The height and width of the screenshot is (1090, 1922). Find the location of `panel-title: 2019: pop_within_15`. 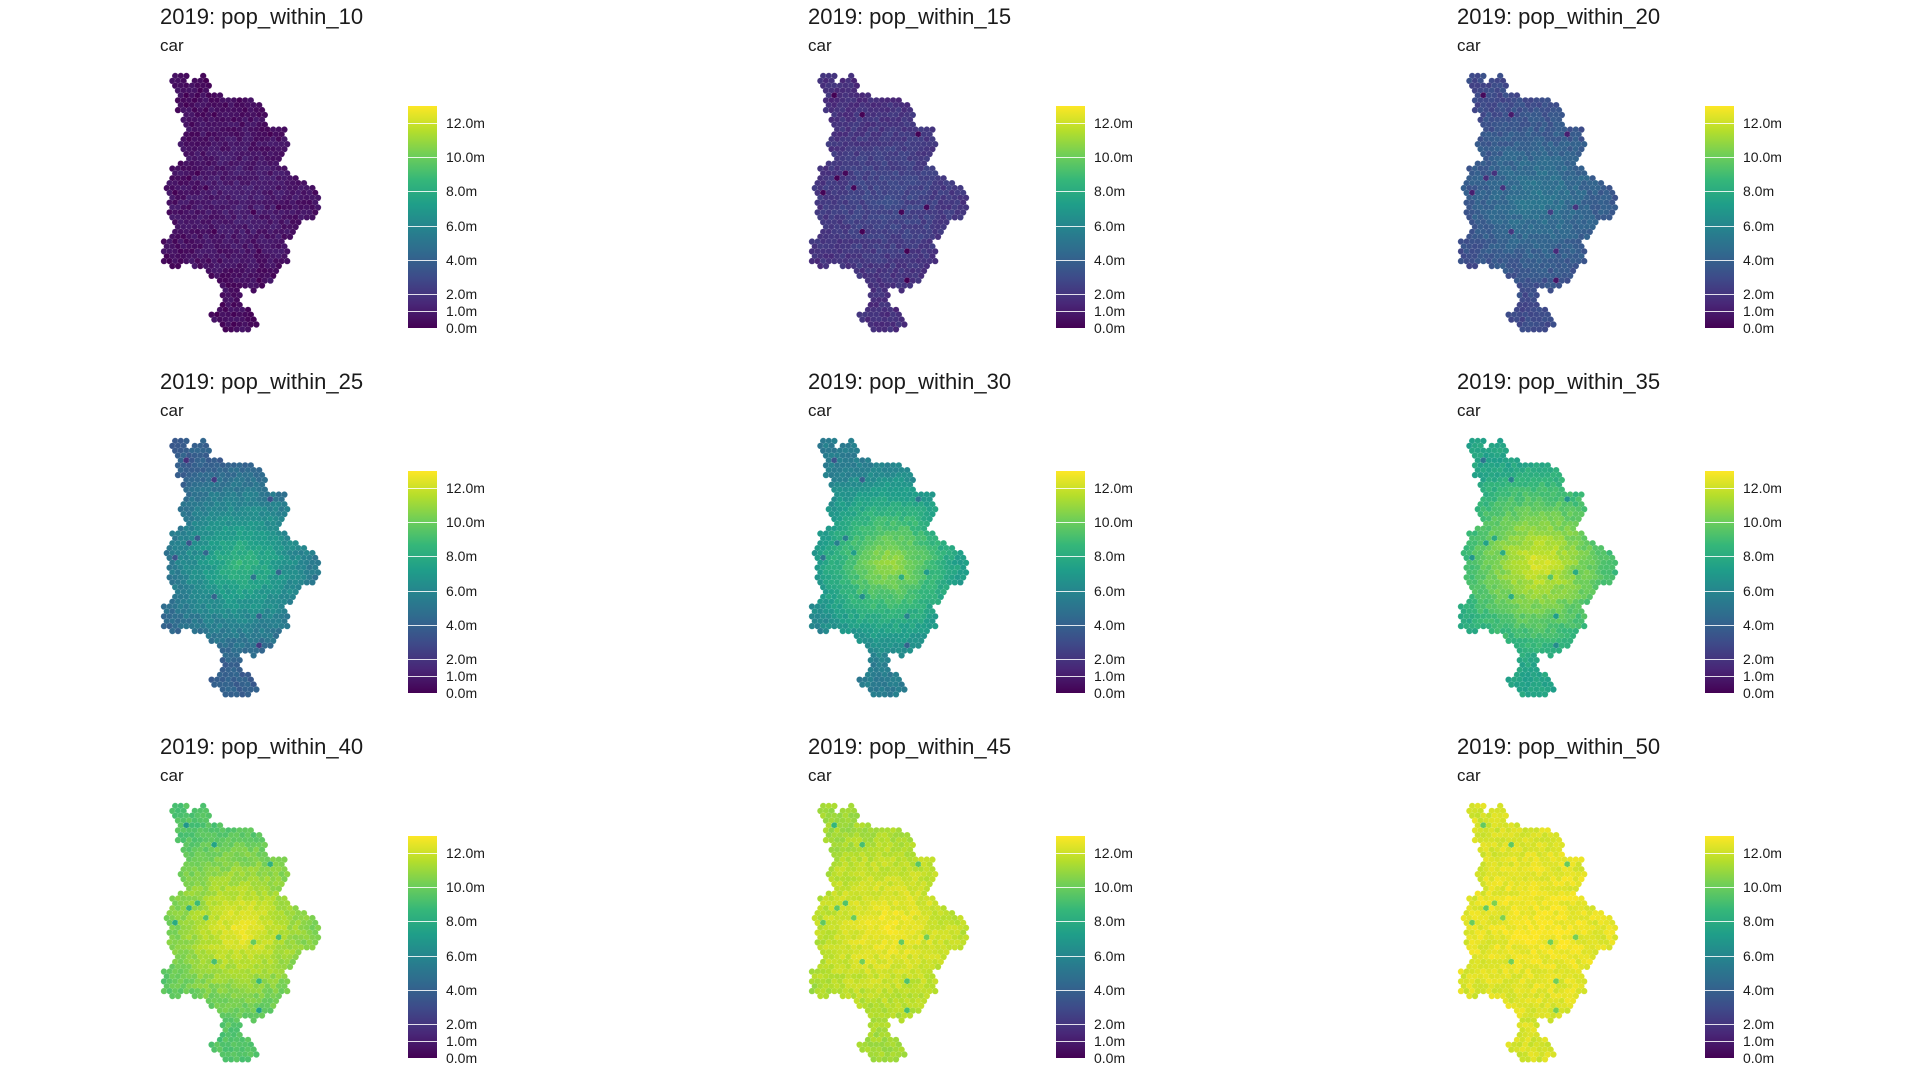

panel-title: 2019: pop_within_15 is located at coordinates (909, 17).